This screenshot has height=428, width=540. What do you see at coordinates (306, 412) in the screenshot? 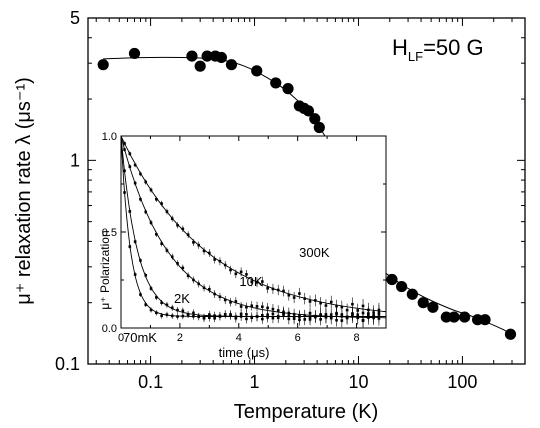
I see `x-axis-label: Temperature (K)` at bounding box center [306, 412].